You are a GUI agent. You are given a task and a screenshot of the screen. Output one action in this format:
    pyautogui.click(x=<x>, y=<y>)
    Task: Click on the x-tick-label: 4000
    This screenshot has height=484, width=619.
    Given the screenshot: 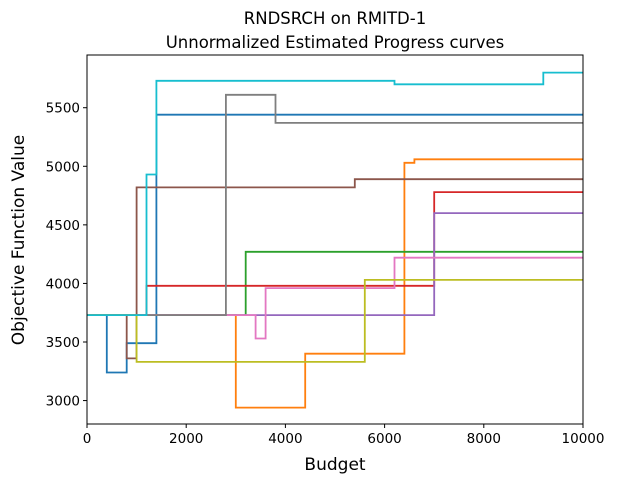 What is the action you would take?
    pyautogui.click(x=285, y=439)
    